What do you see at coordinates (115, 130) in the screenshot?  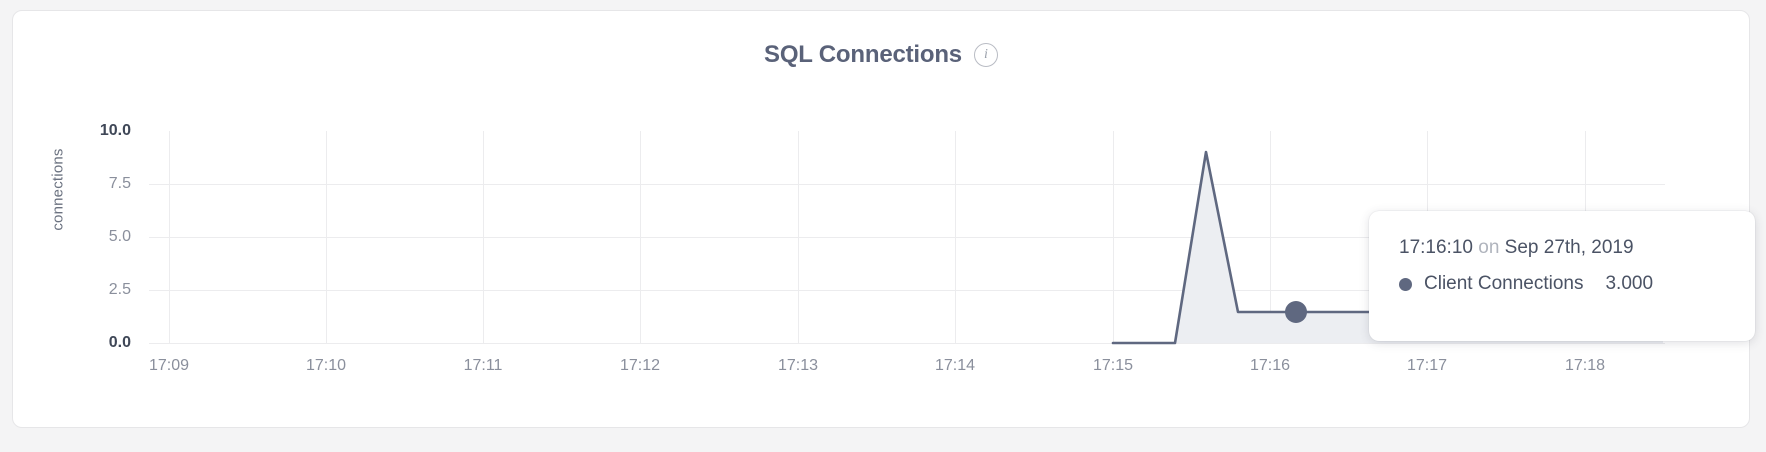 I see `y-tick-label: 10.0` at bounding box center [115, 130].